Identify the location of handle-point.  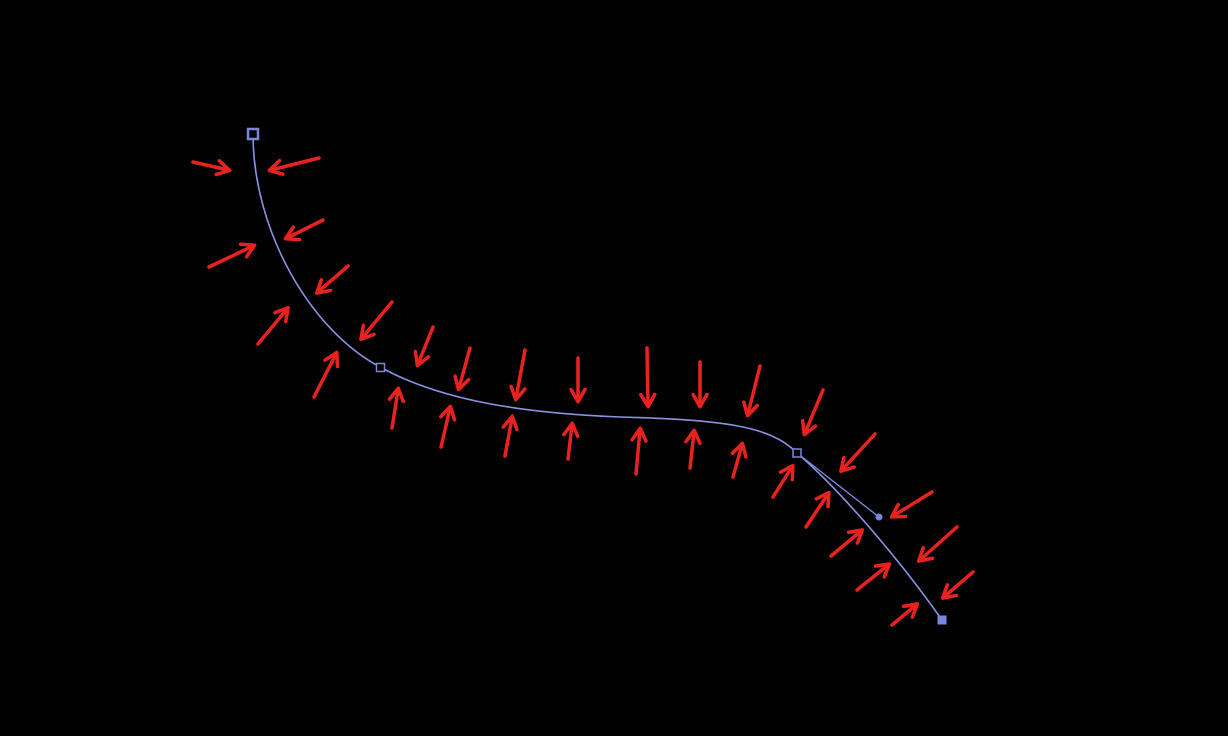
(879, 517).